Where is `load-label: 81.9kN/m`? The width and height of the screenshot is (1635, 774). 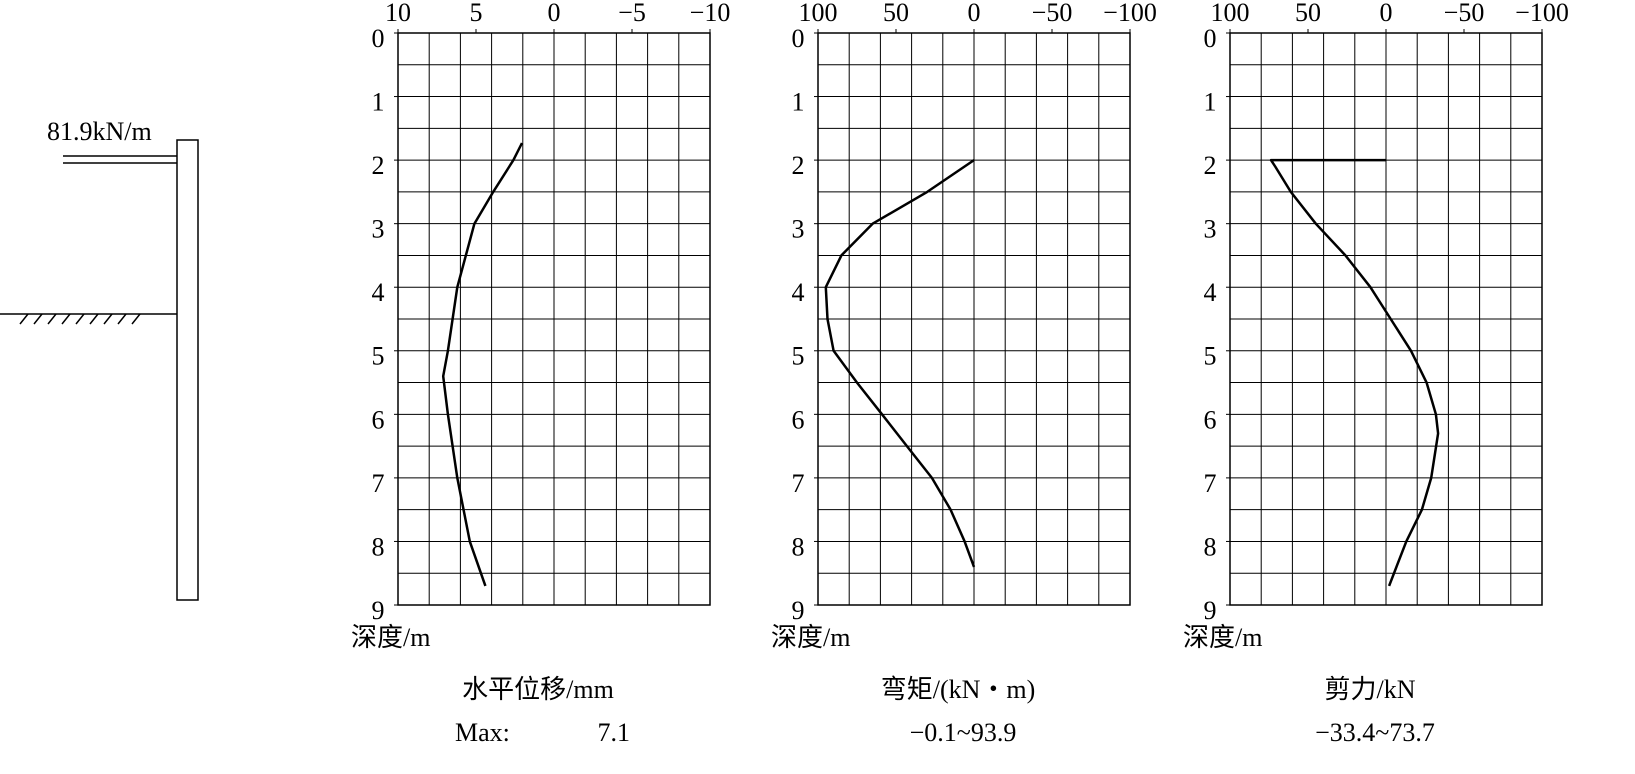
load-label: 81.9kN/m is located at coordinates (99, 131).